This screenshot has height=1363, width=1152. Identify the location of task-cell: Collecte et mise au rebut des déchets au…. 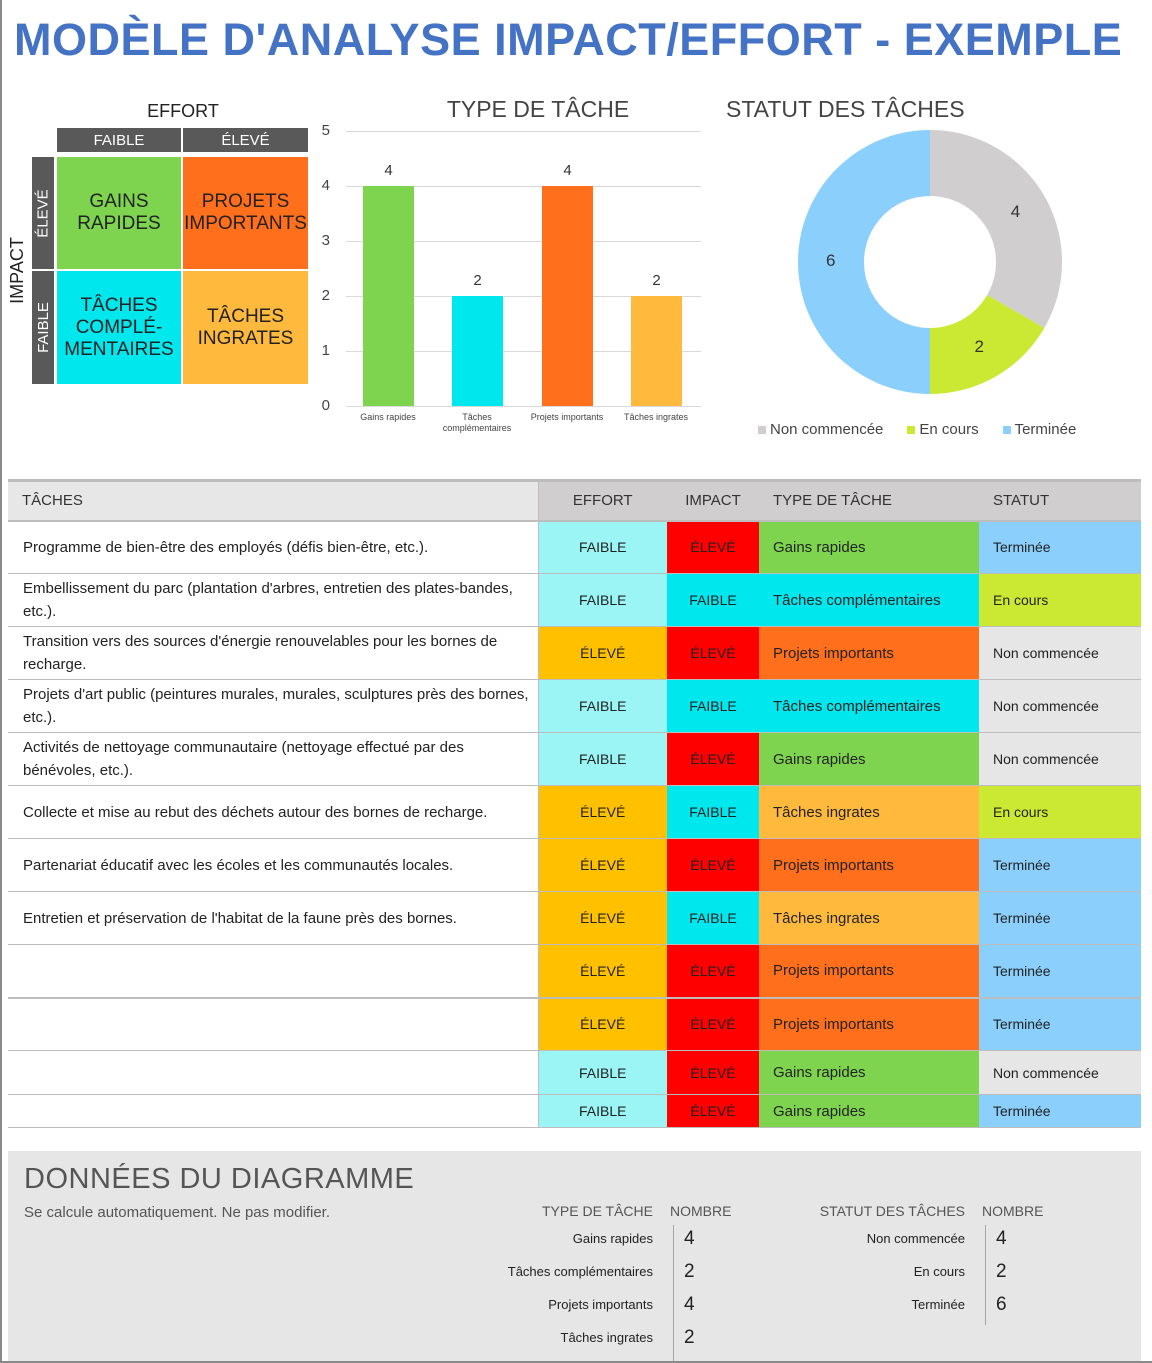
(273, 812).